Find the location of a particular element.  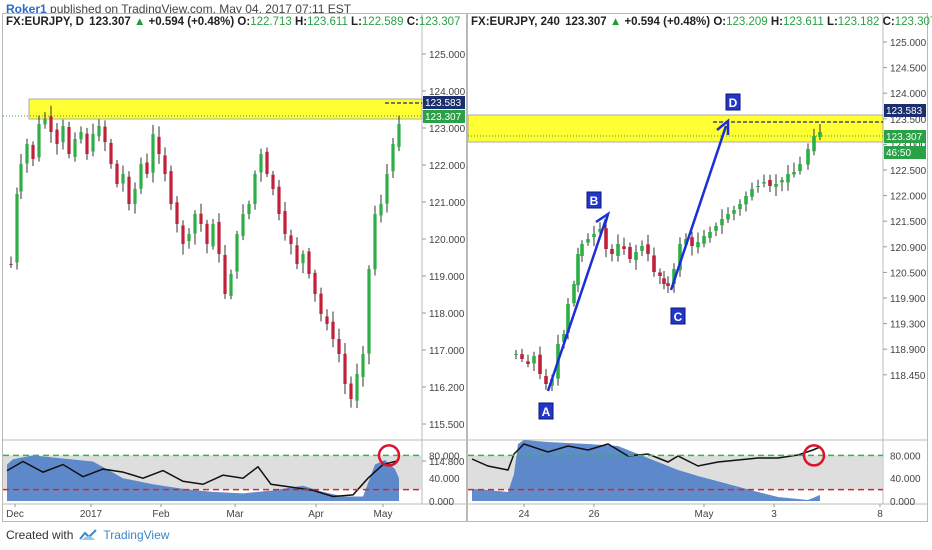

open-label: O: is located at coordinates (244, 22).